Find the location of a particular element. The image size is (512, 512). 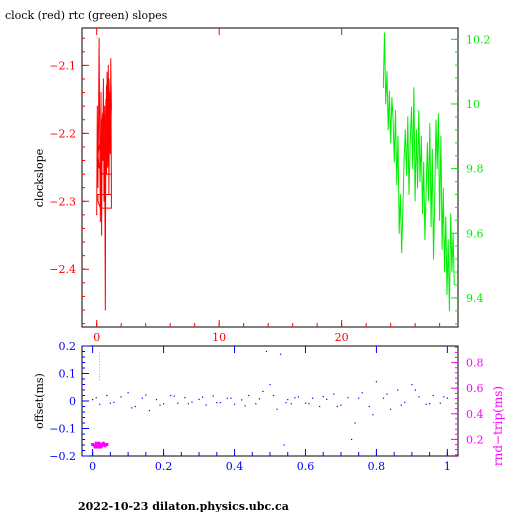

left-tick-label: −2.1 is located at coordinates (62, 65).